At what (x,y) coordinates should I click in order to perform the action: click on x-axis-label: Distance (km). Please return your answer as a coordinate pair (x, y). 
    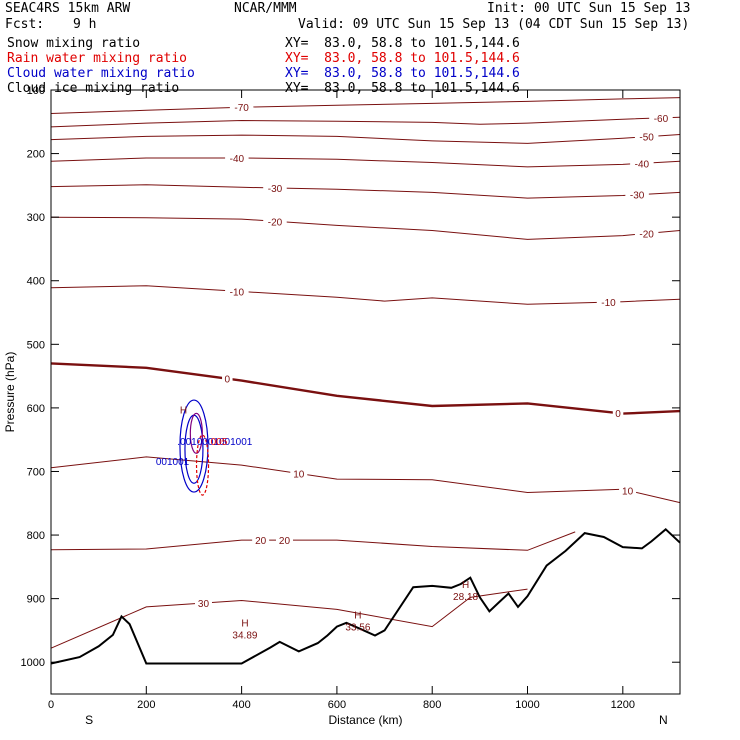
    Looking at the image, I should click on (365, 720).